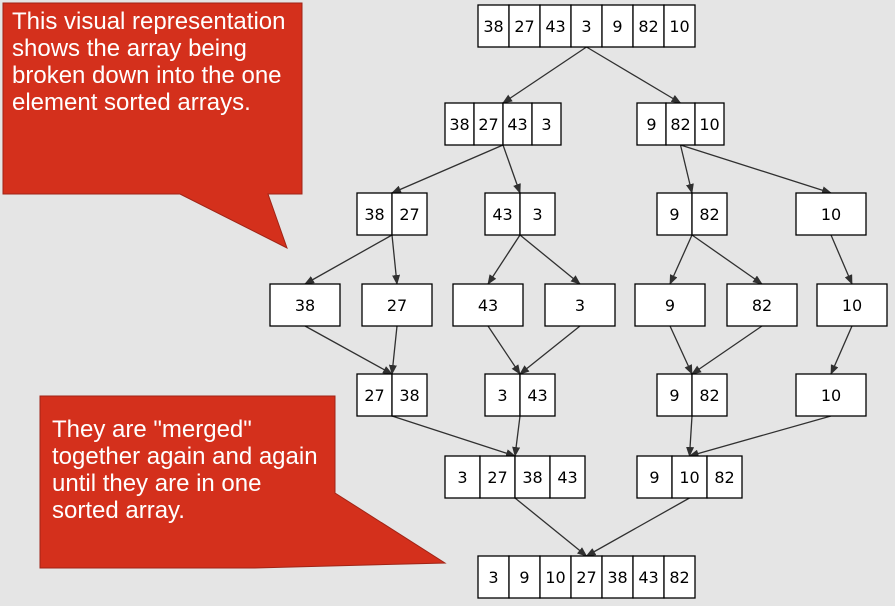 The height and width of the screenshot is (606, 895). I want to click on array-node-n3e: 9, so click(670, 305).